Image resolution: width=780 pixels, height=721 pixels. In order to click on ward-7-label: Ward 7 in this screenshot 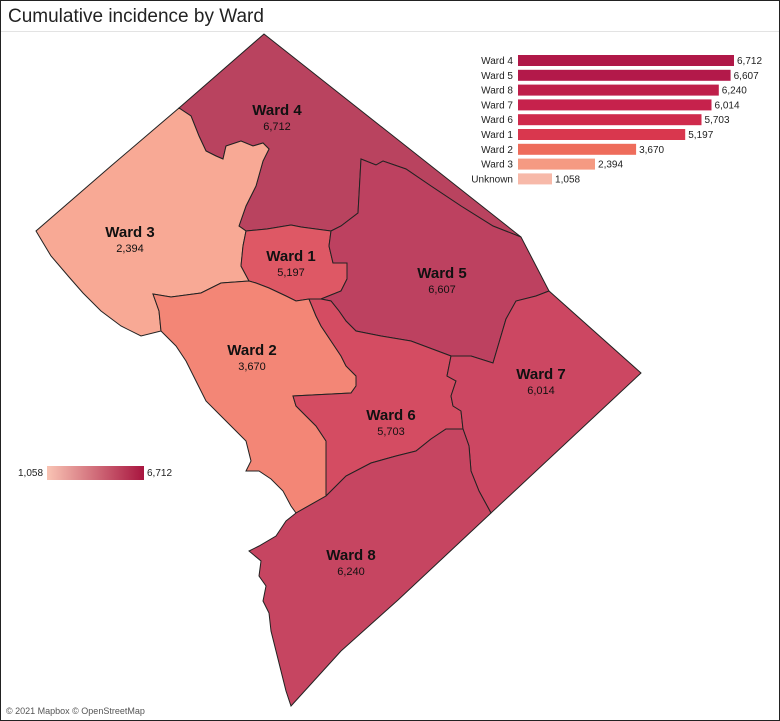, I will do `click(540, 374)`.